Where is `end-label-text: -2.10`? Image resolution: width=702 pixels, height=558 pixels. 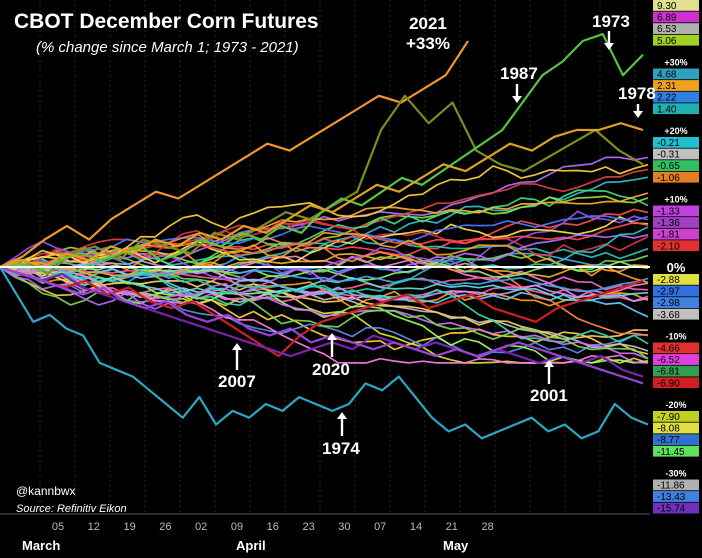
end-label-text: -2.10 is located at coordinates (668, 246).